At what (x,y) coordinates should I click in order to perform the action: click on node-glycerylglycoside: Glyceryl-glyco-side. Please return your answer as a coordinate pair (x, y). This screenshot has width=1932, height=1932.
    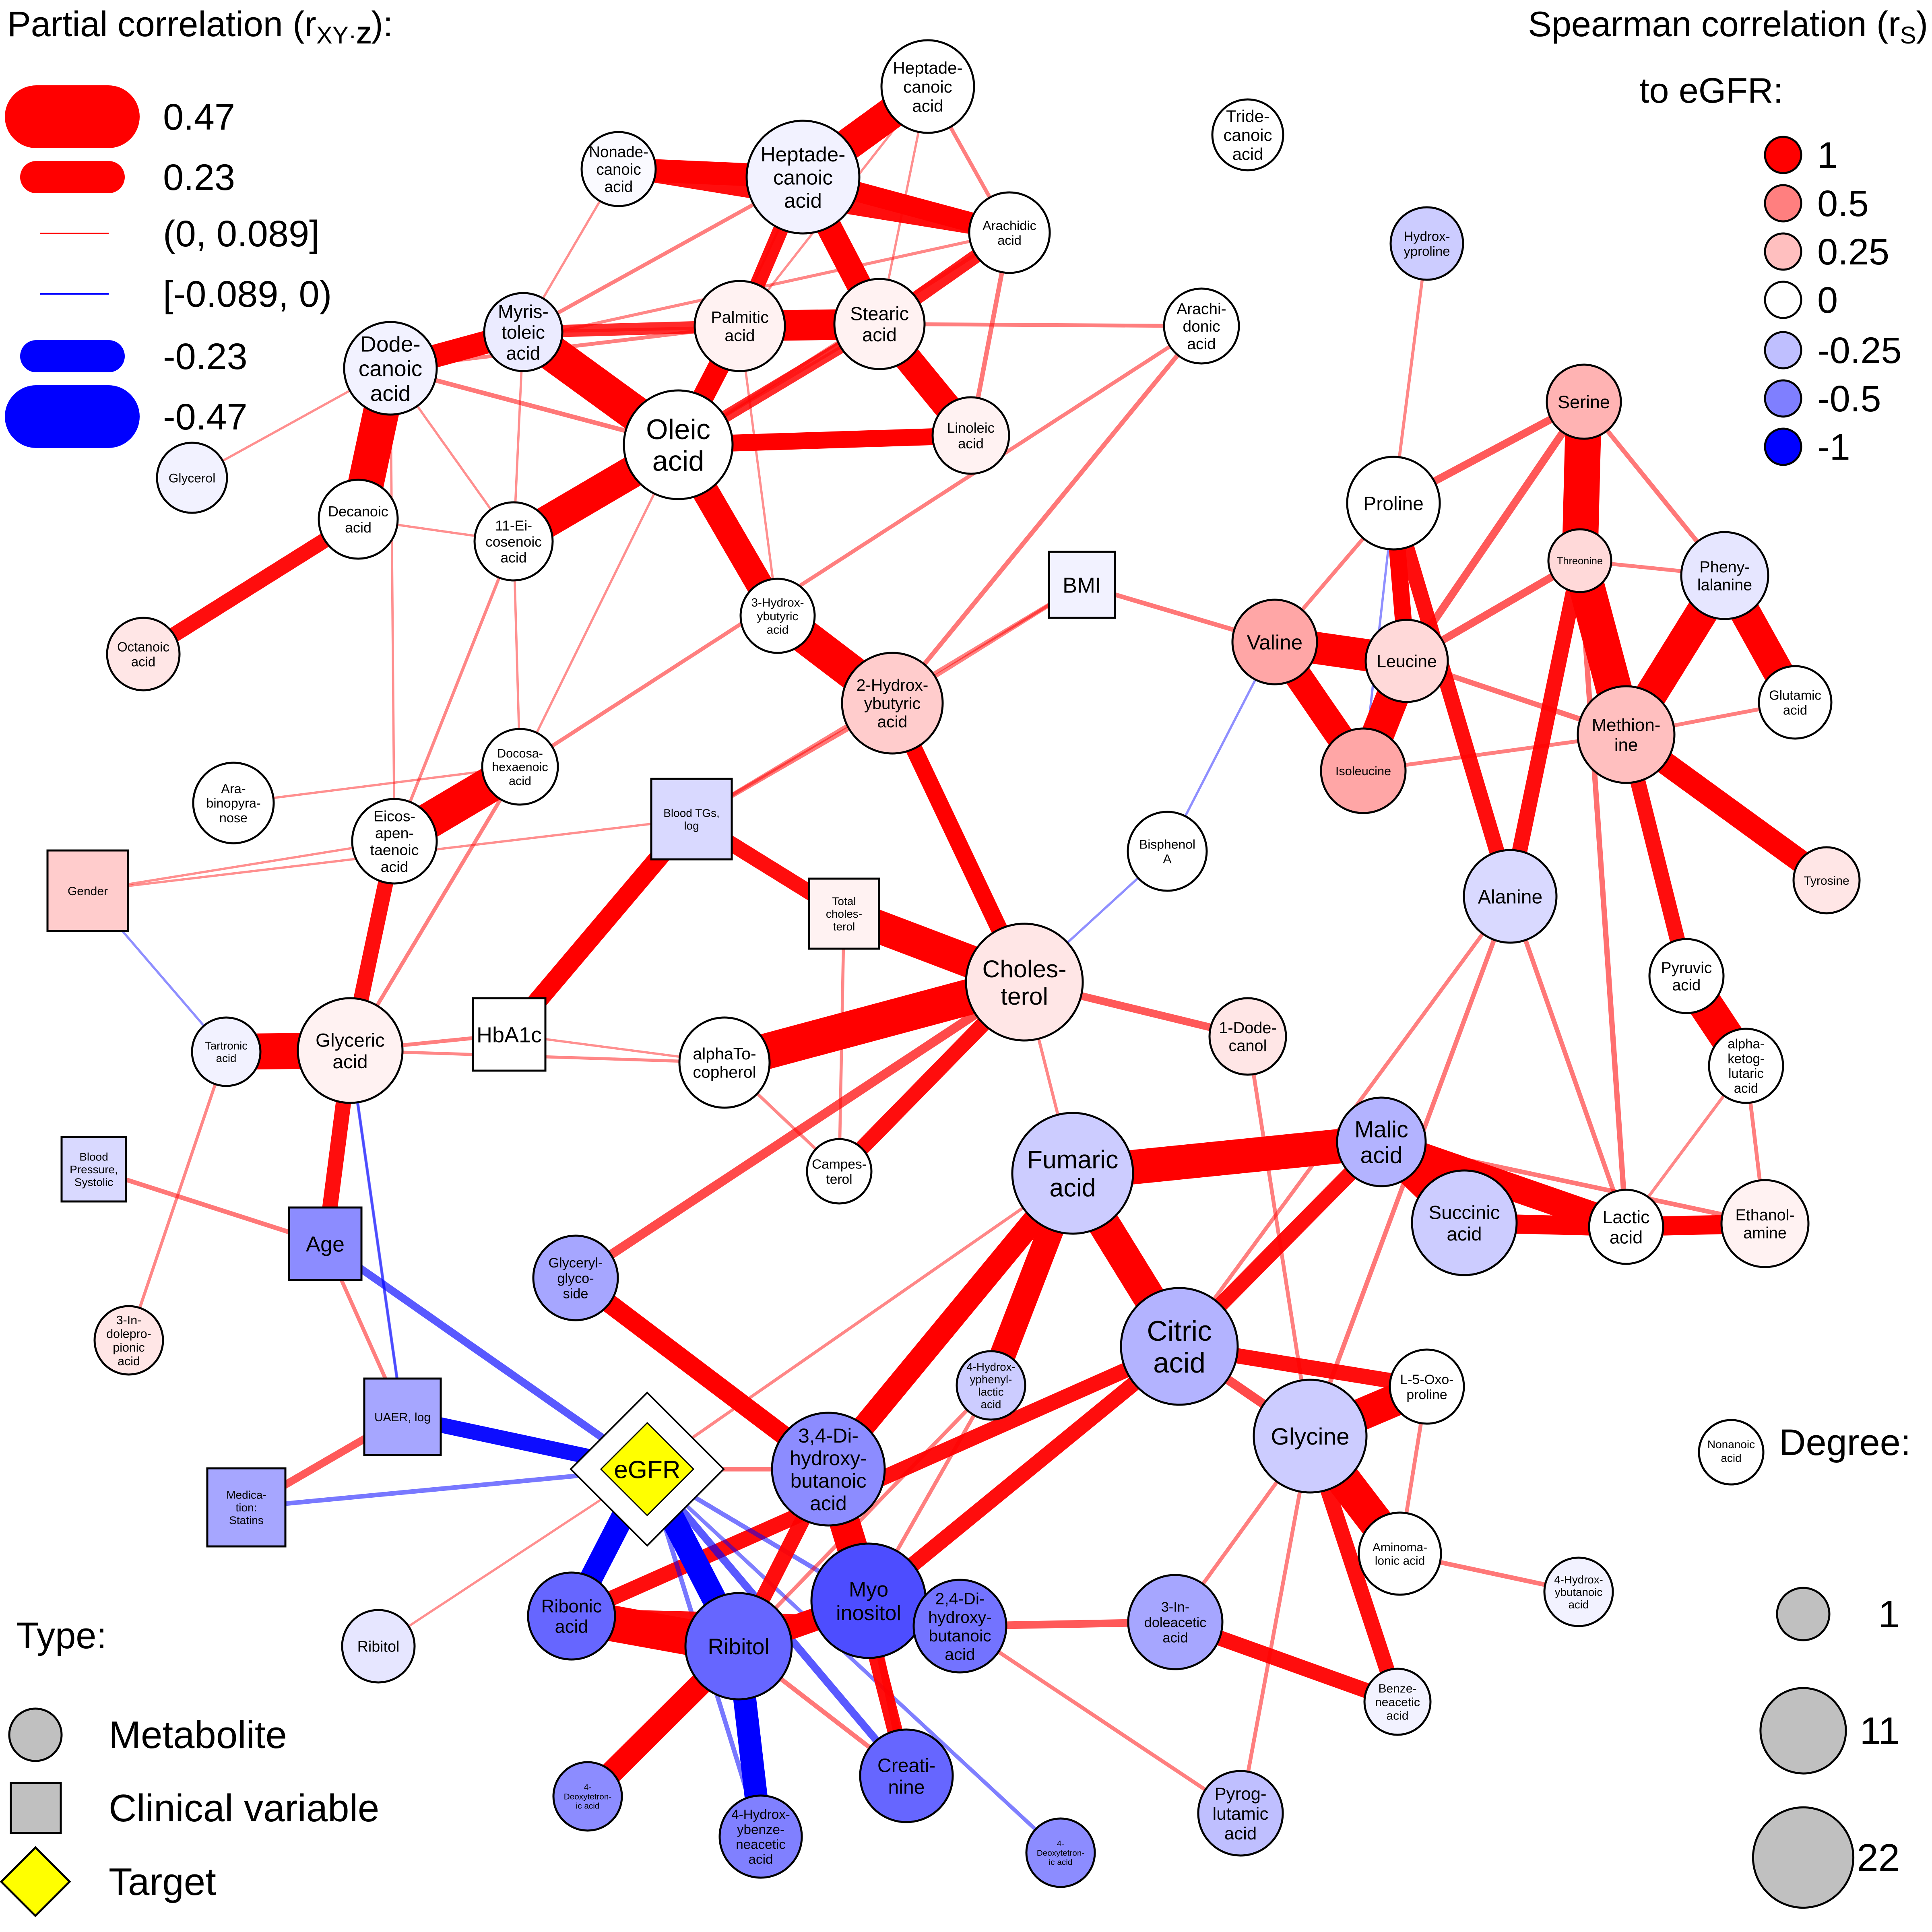
    Looking at the image, I should click on (575, 1277).